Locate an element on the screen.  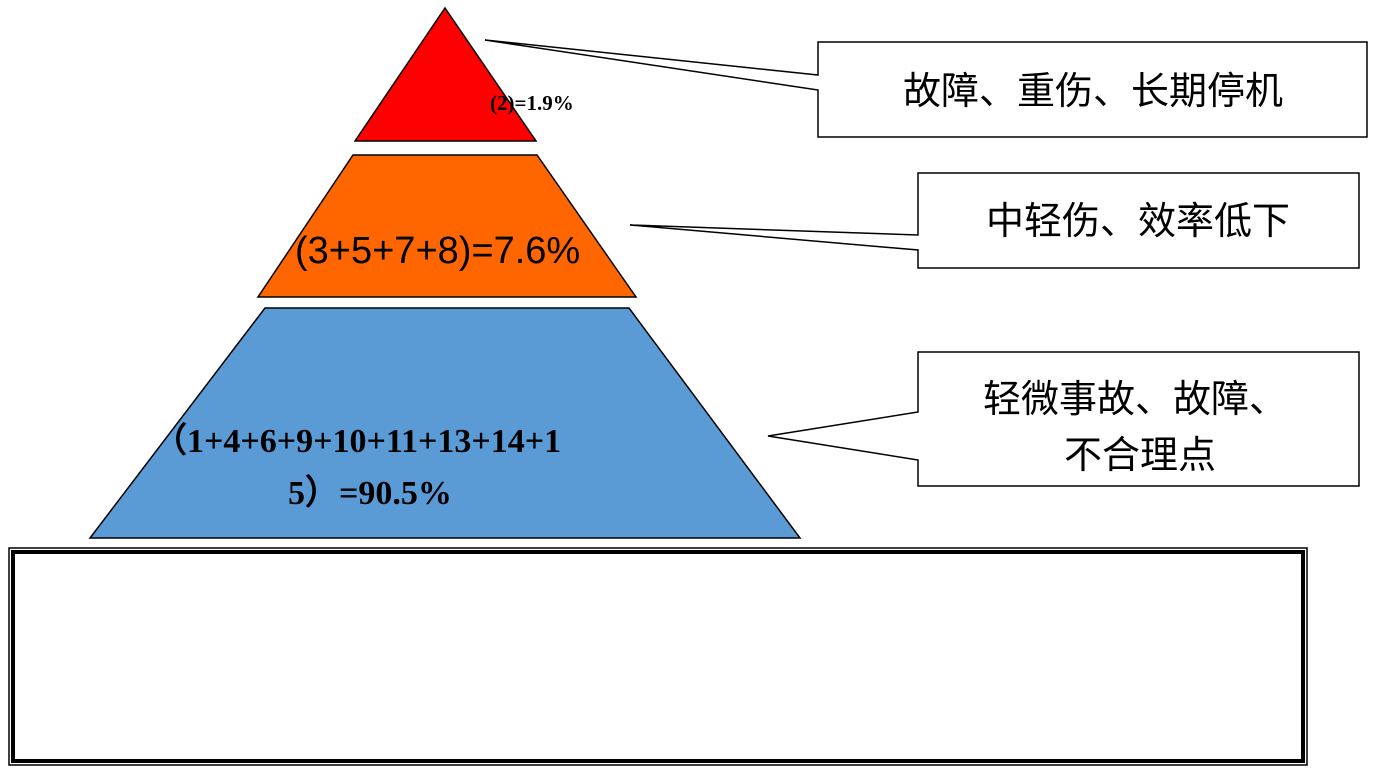
callout-bottom-box is located at coordinates (1063, 419).